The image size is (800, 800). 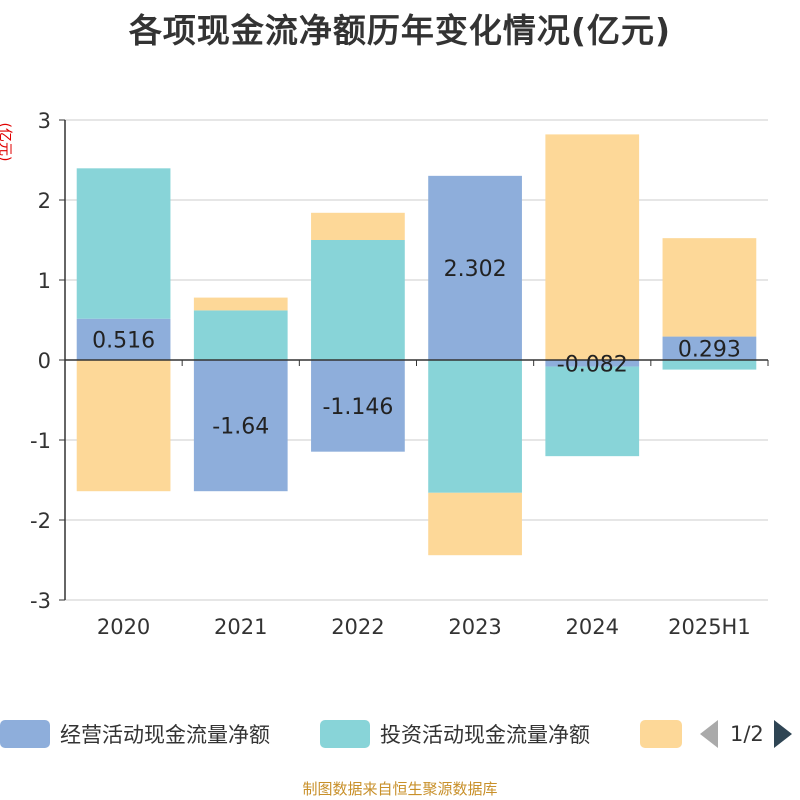 What do you see at coordinates (44, 201) in the screenshot?
I see `y-tick-label: 2` at bounding box center [44, 201].